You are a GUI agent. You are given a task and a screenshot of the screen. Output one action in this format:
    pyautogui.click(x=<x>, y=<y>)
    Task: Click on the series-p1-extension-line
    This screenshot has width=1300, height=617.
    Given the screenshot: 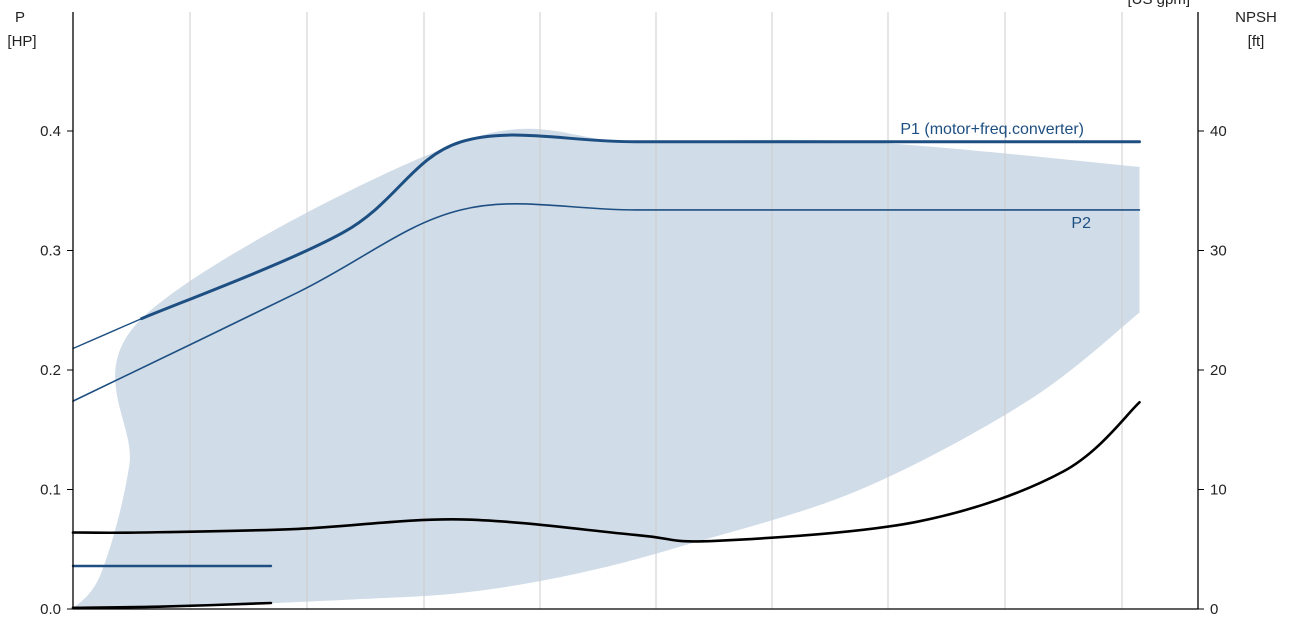 What is the action you would take?
    pyautogui.click(x=107, y=333)
    